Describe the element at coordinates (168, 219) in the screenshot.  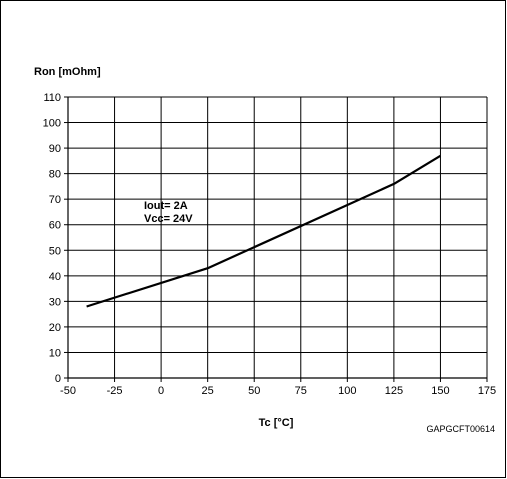
I see `annotation-vcc: Vcc= 24V` at that location.